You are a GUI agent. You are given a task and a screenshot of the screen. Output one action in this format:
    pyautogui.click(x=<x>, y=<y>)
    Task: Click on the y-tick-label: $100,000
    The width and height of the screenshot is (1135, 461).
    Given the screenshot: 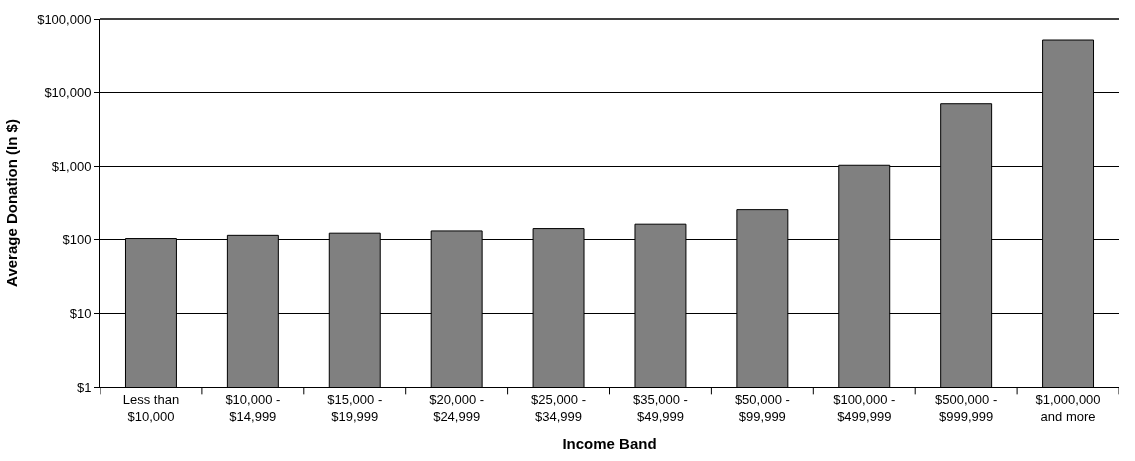 What is the action you would take?
    pyautogui.click(x=64, y=19)
    